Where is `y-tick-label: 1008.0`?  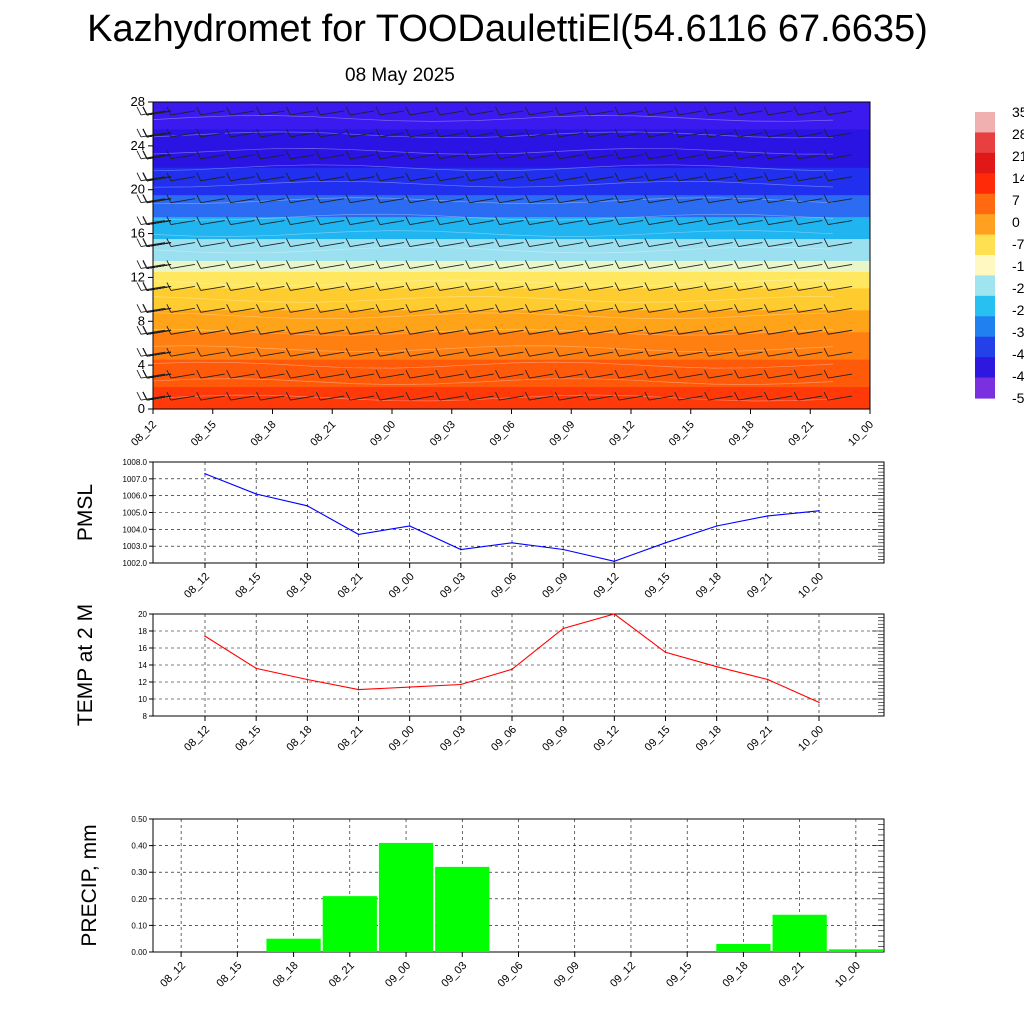 y-tick-label: 1008.0 is located at coordinates (135, 462).